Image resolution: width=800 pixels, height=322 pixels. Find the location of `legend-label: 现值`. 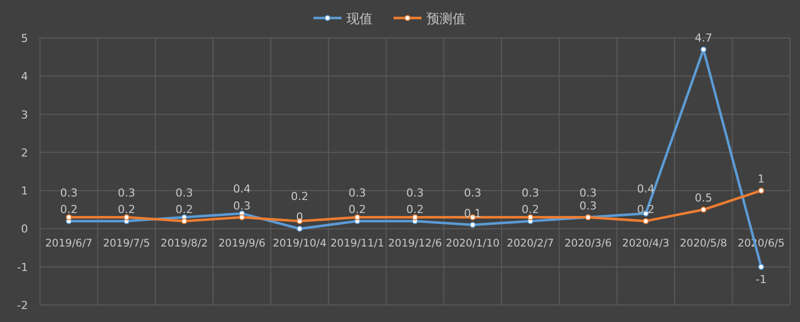

legend-label: 现值 is located at coordinates (359, 19).